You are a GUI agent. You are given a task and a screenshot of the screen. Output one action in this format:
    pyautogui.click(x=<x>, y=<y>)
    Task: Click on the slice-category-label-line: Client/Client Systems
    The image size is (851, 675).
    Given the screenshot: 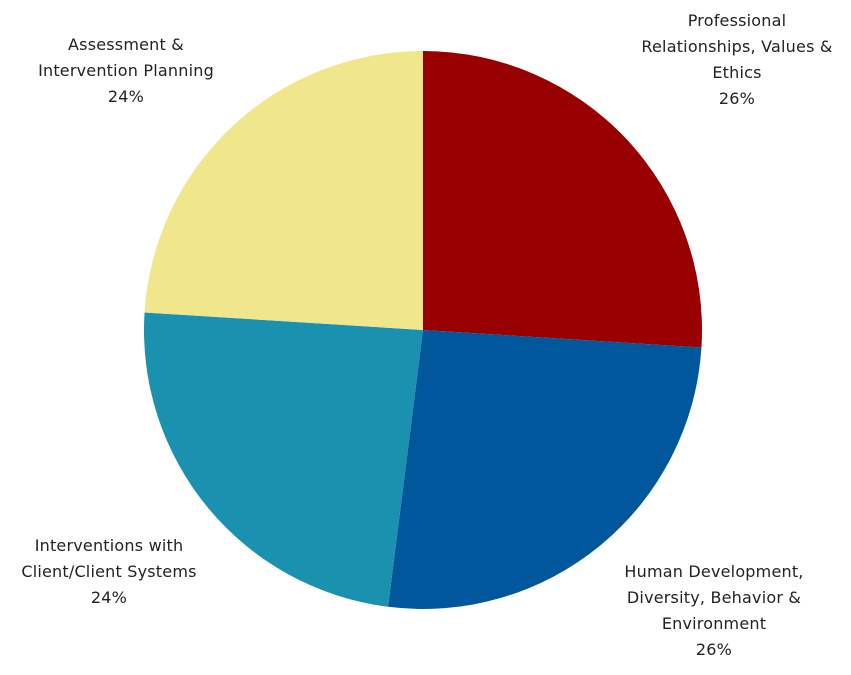 What is the action you would take?
    pyautogui.click(x=108, y=571)
    